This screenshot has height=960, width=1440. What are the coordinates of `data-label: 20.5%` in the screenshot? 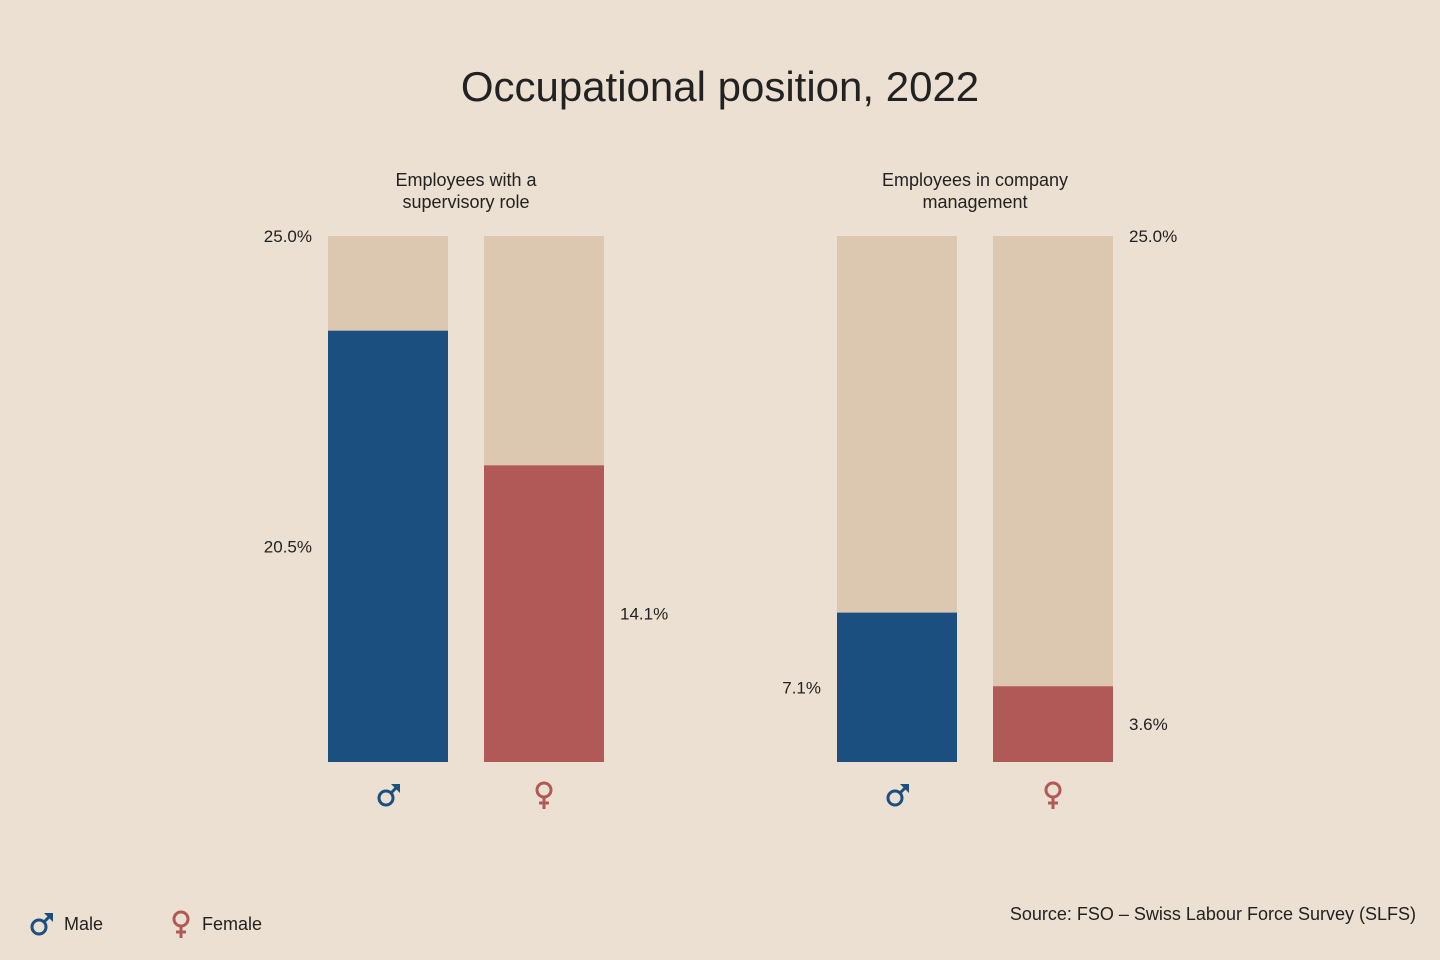 It's located at (288, 546).